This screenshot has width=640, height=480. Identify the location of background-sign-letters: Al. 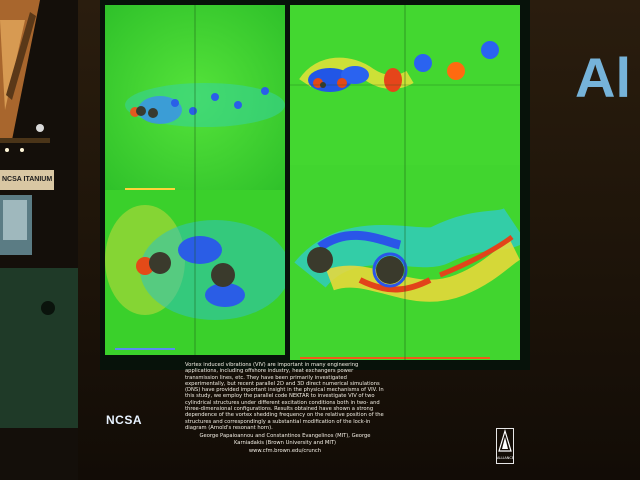
(603, 77).